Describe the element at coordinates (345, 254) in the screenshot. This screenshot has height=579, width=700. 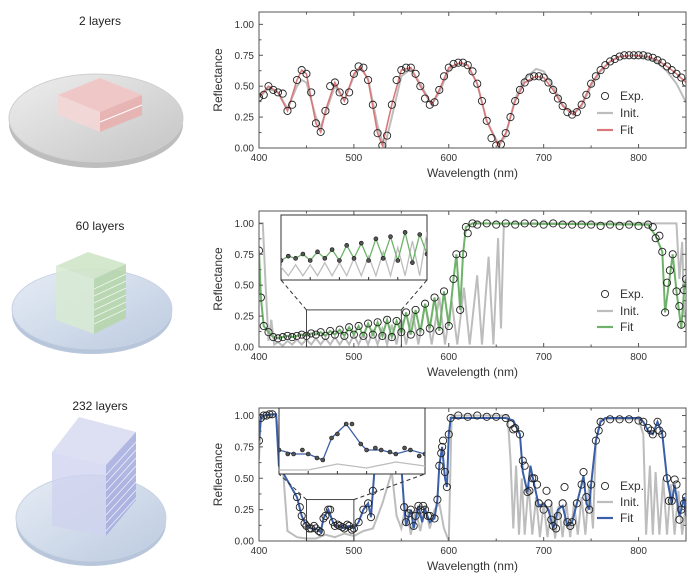
I see `inset-area` at that location.